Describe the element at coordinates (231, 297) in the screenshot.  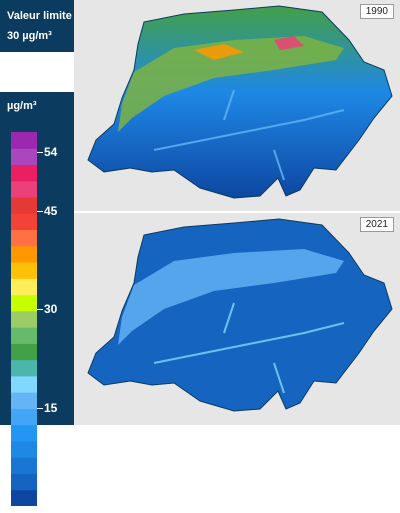
I see `plateau-band-2021` at that location.